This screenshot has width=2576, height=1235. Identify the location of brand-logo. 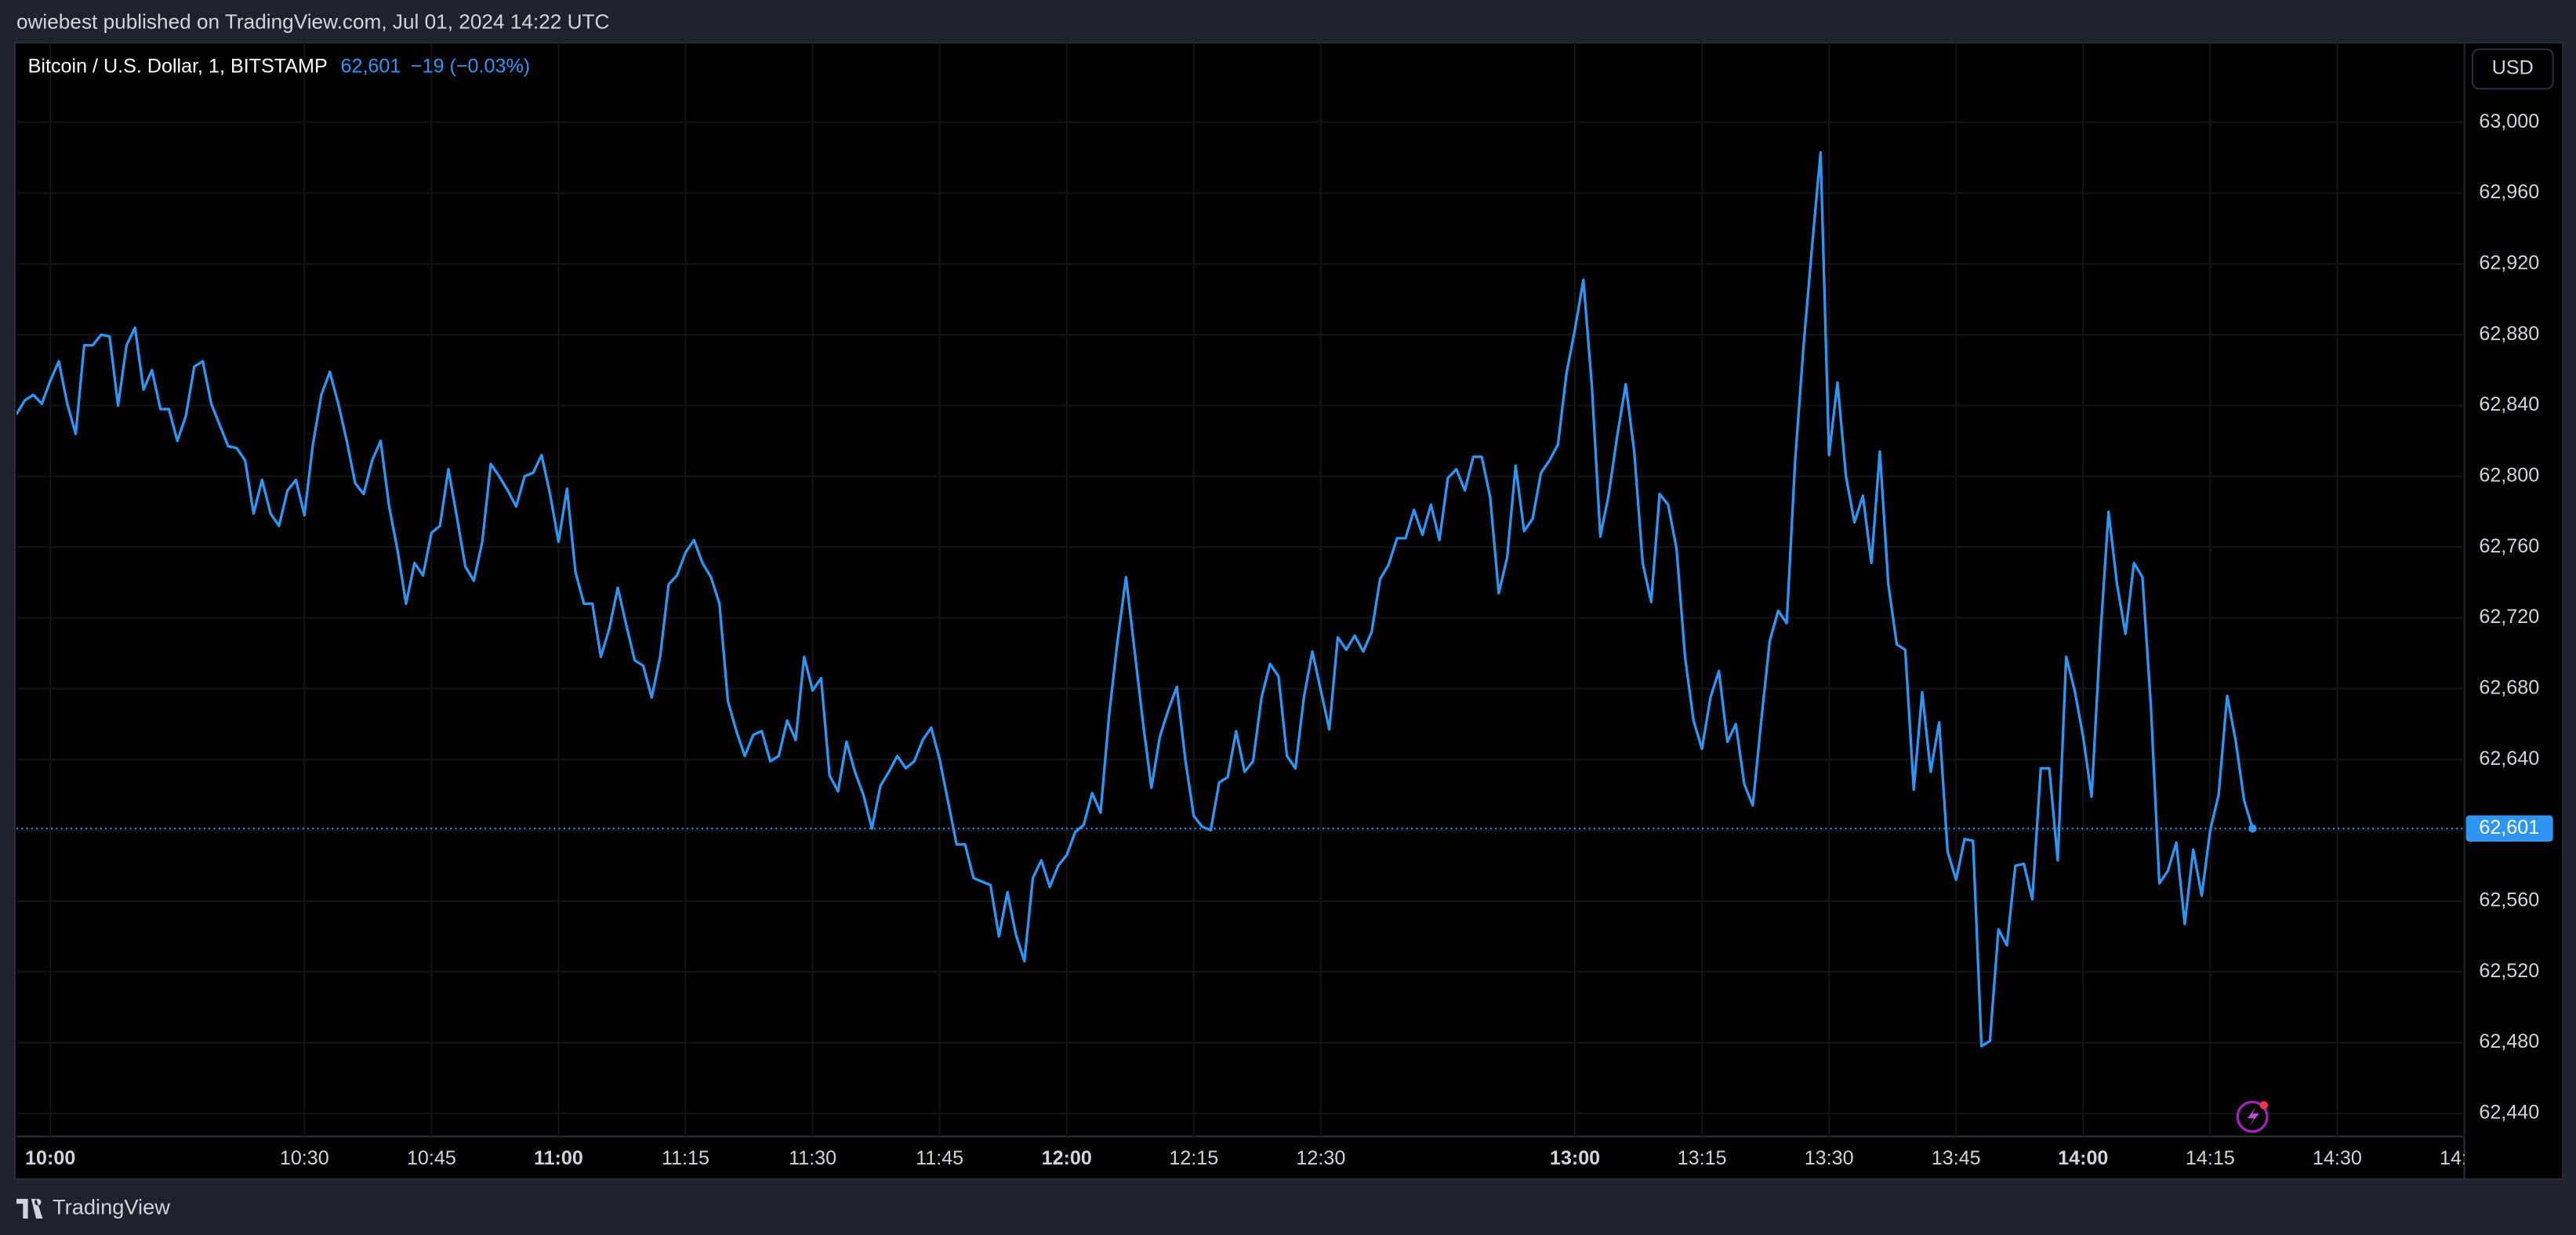
(30, 1208).